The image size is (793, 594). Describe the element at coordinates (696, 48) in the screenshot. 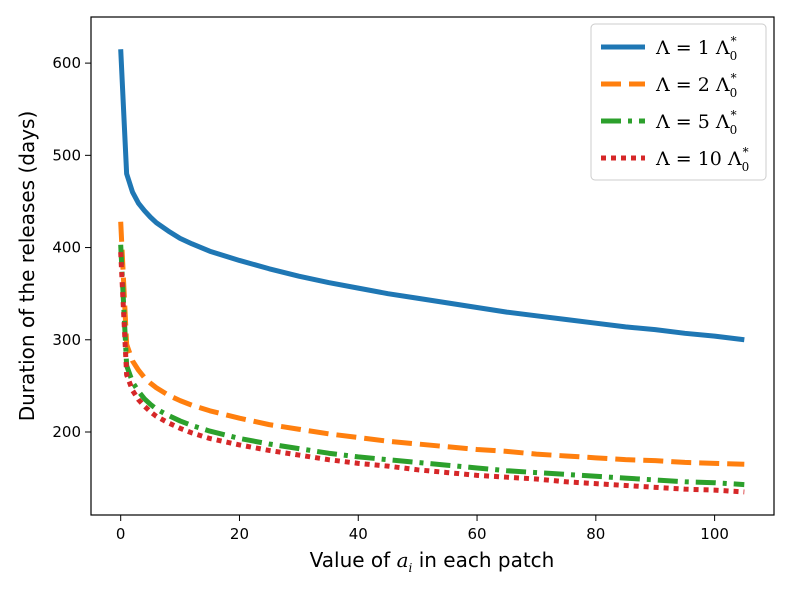

I see `legend-label-1: Λ = 1 Λ* 0` at that location.